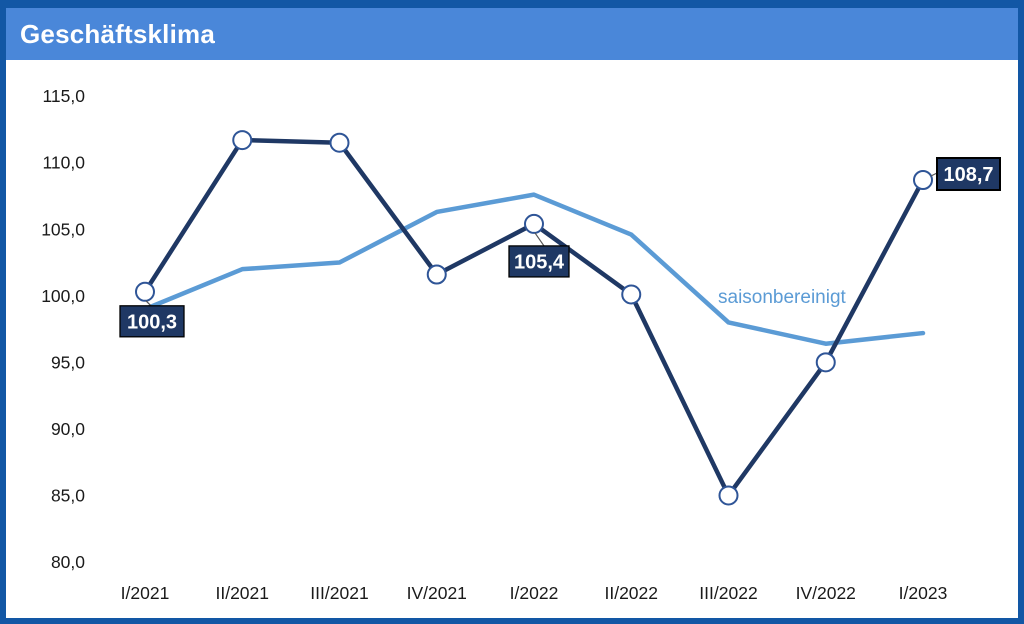 This screenshot has width=1024, height=624. I want to click on series-label-saisonbereinigt: saisonbereinigt, so click(782, 297).